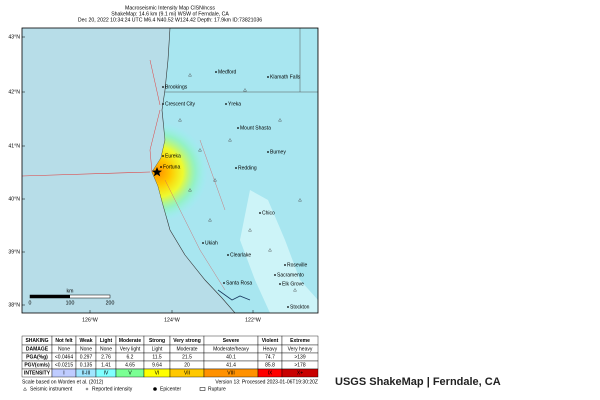 The height and width of the screenshot is (400, 600). I want to click on table-cell: 20, so click(187, 366).